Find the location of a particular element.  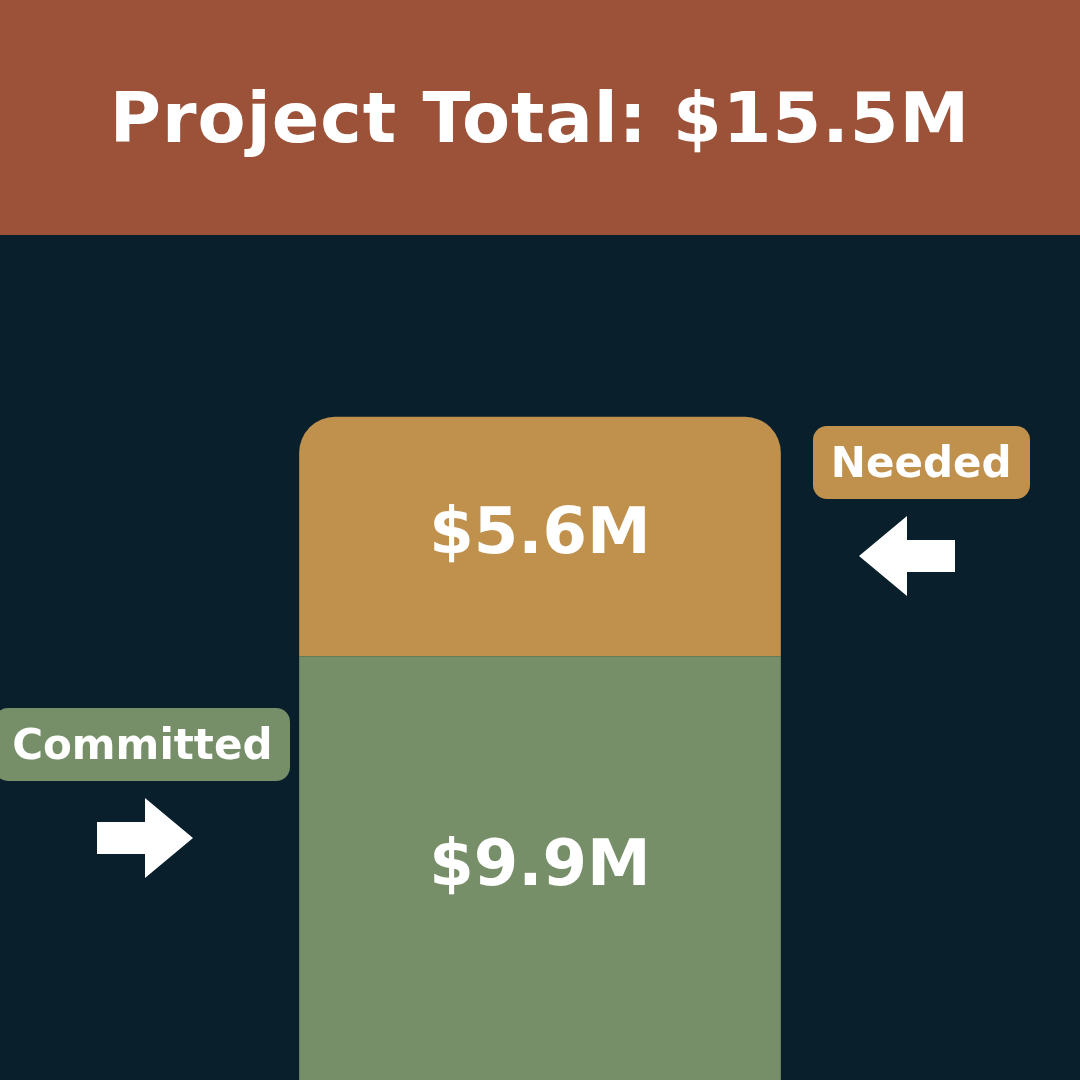

series-label: Committed is located at coordinates (145, 744).